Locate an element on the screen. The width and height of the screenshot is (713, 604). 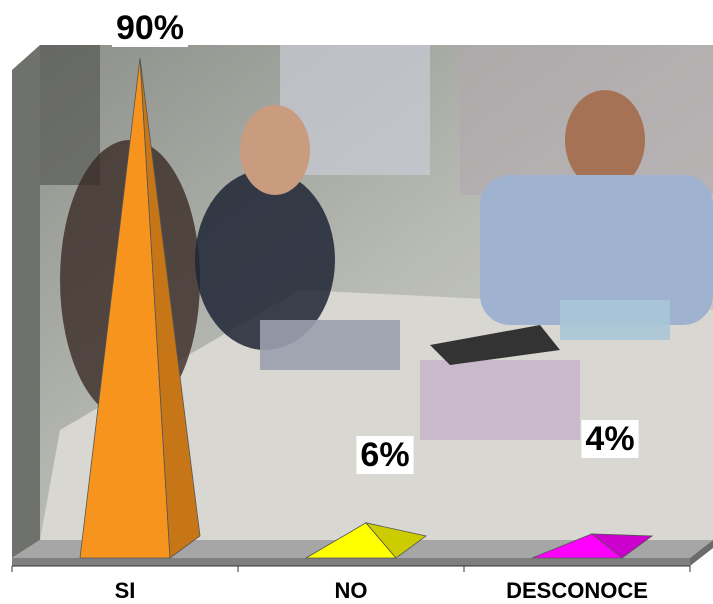
x-tick-label: SI is located at coordinates (125, 590).